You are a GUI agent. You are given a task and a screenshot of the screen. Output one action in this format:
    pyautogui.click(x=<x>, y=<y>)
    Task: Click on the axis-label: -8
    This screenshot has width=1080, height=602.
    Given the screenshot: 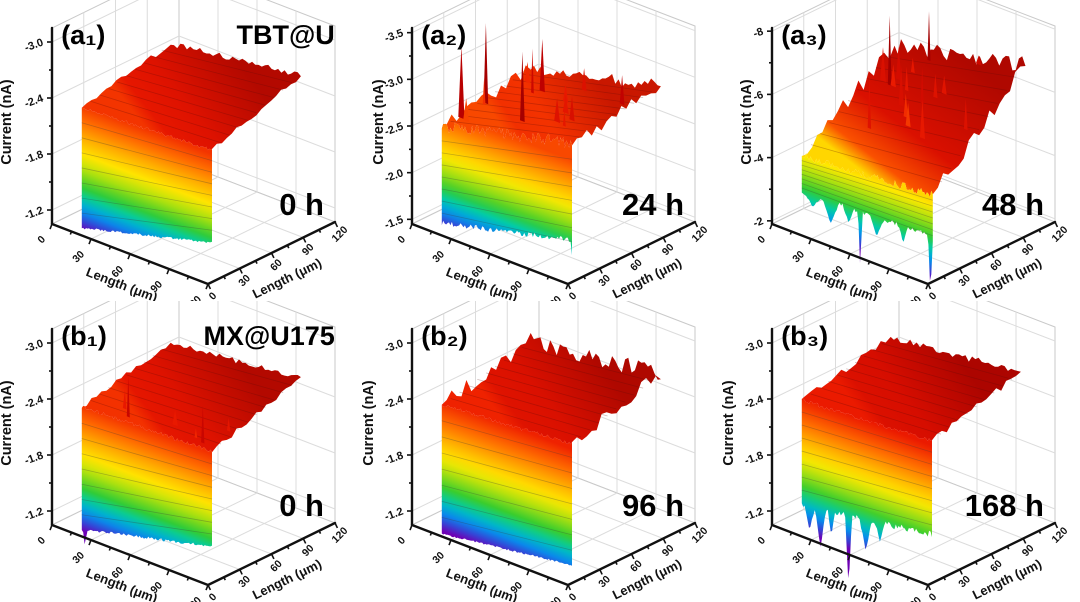 What is the action you would take?
    pyautogui.click(x=758, y=33)
    